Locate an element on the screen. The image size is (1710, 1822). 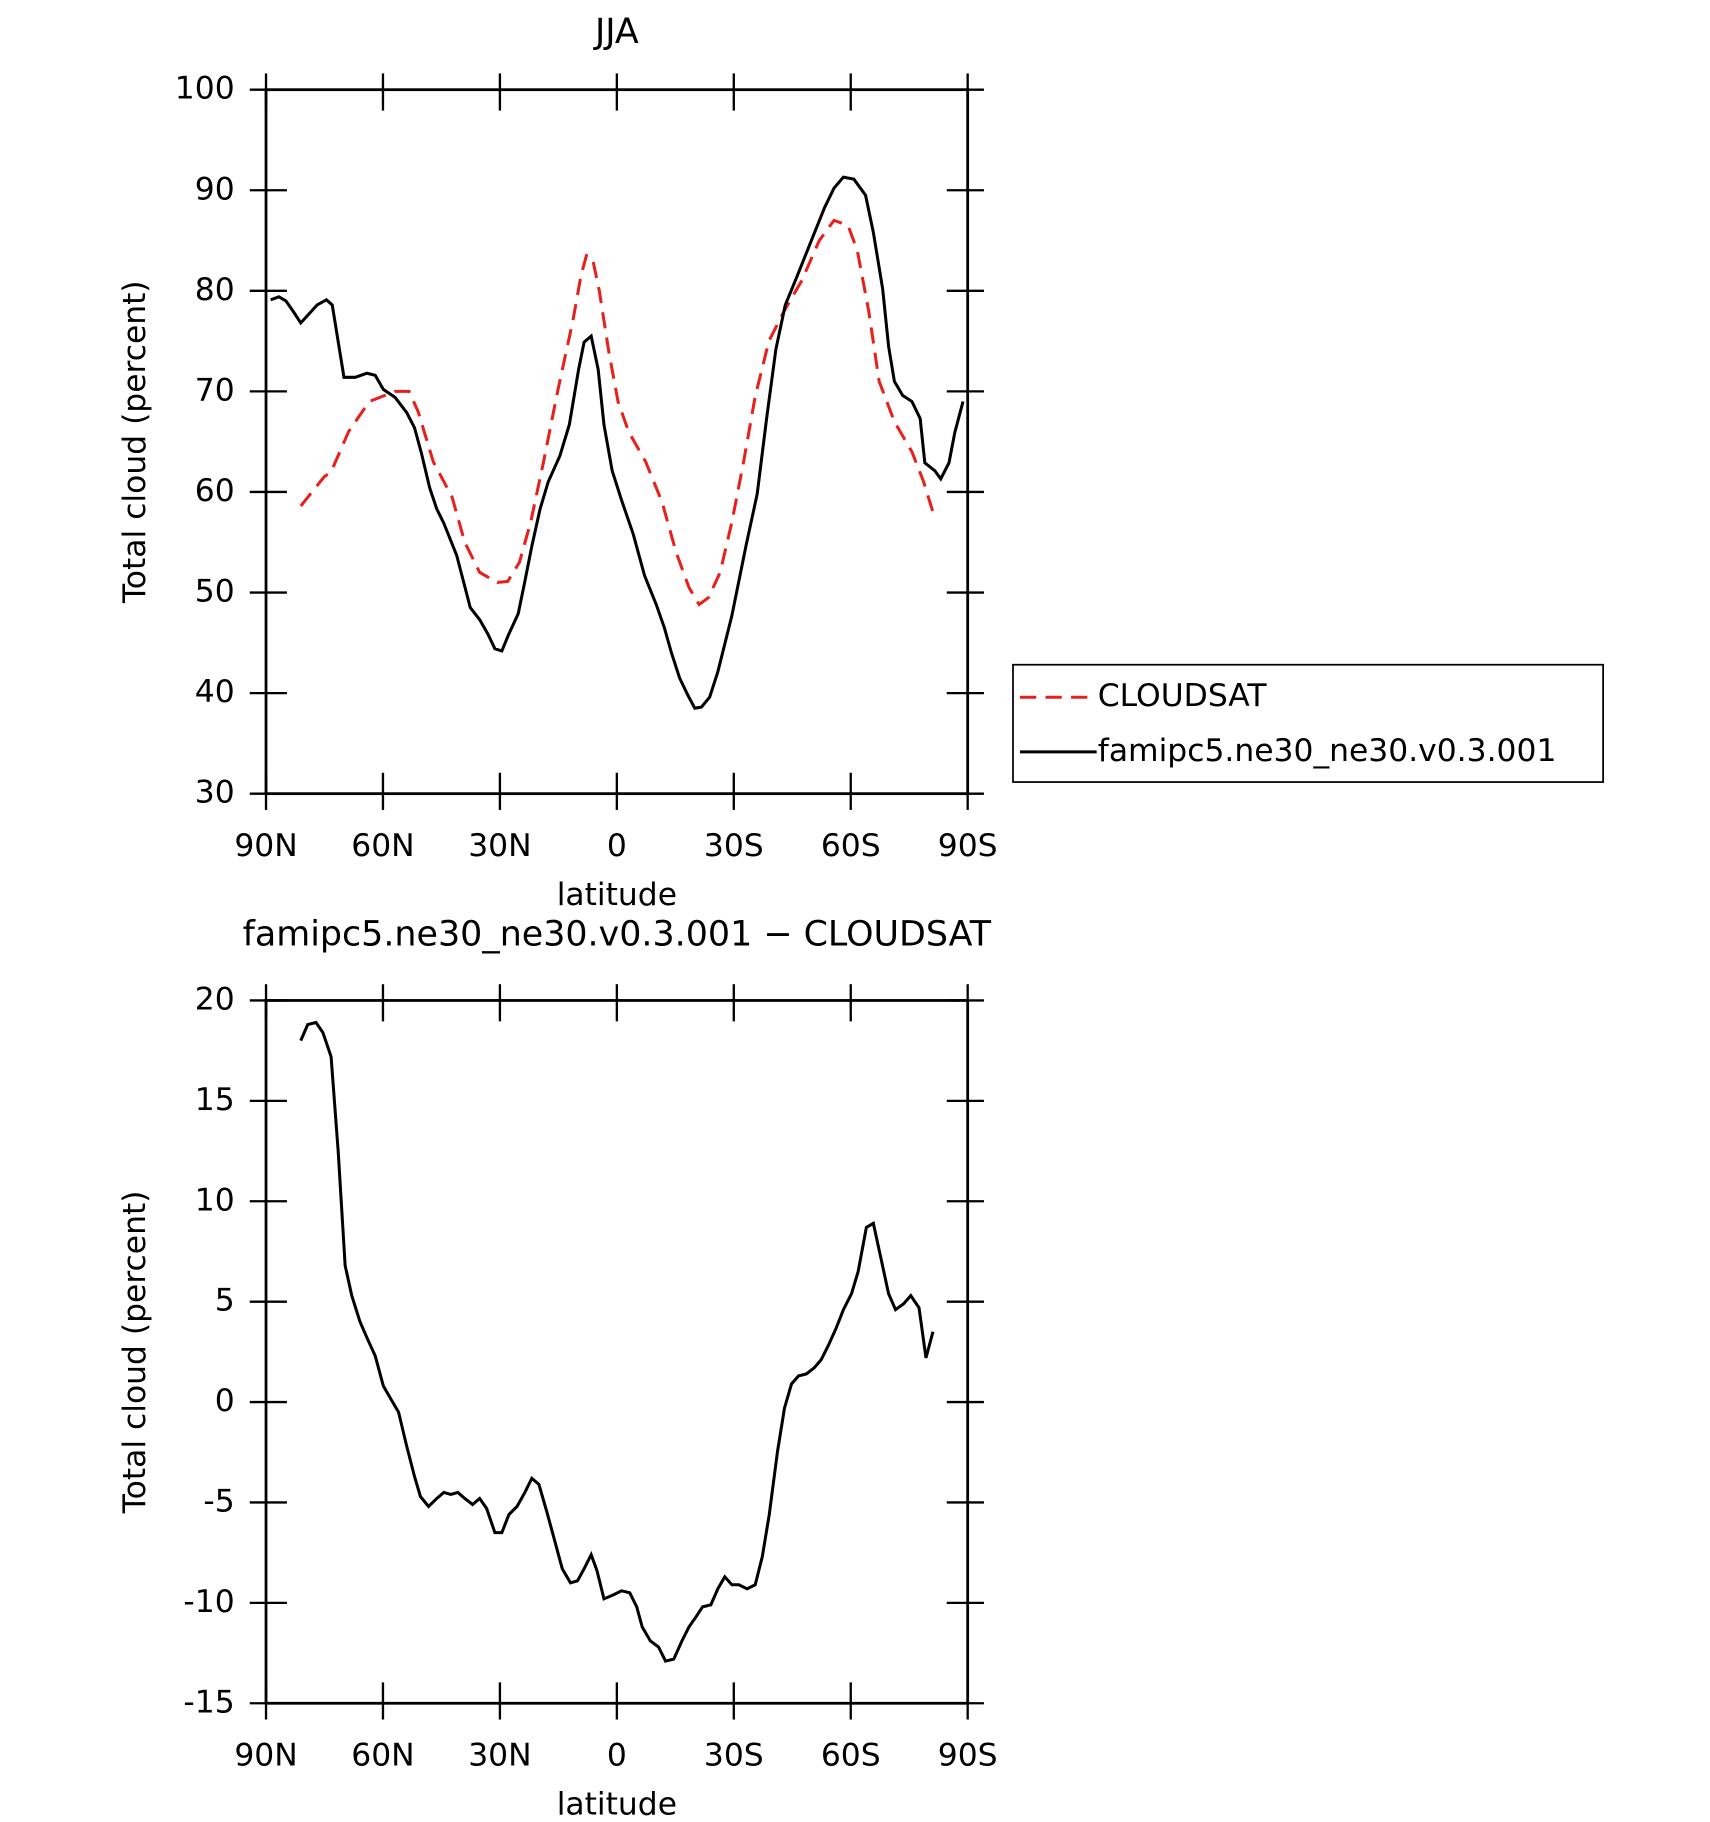
y-tick-label: 15 is located at coordinates (215, 1100).